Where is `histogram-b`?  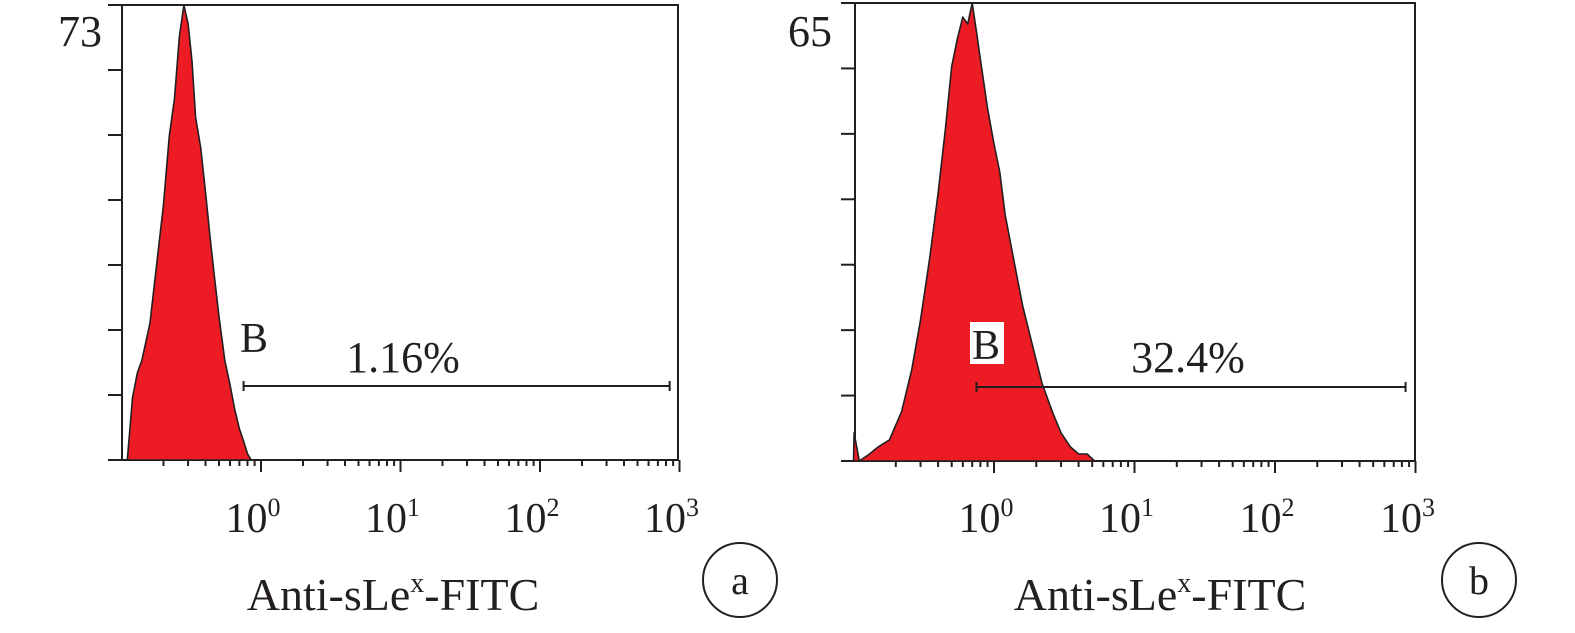 histogram-b is located at coordinates (974, 232).